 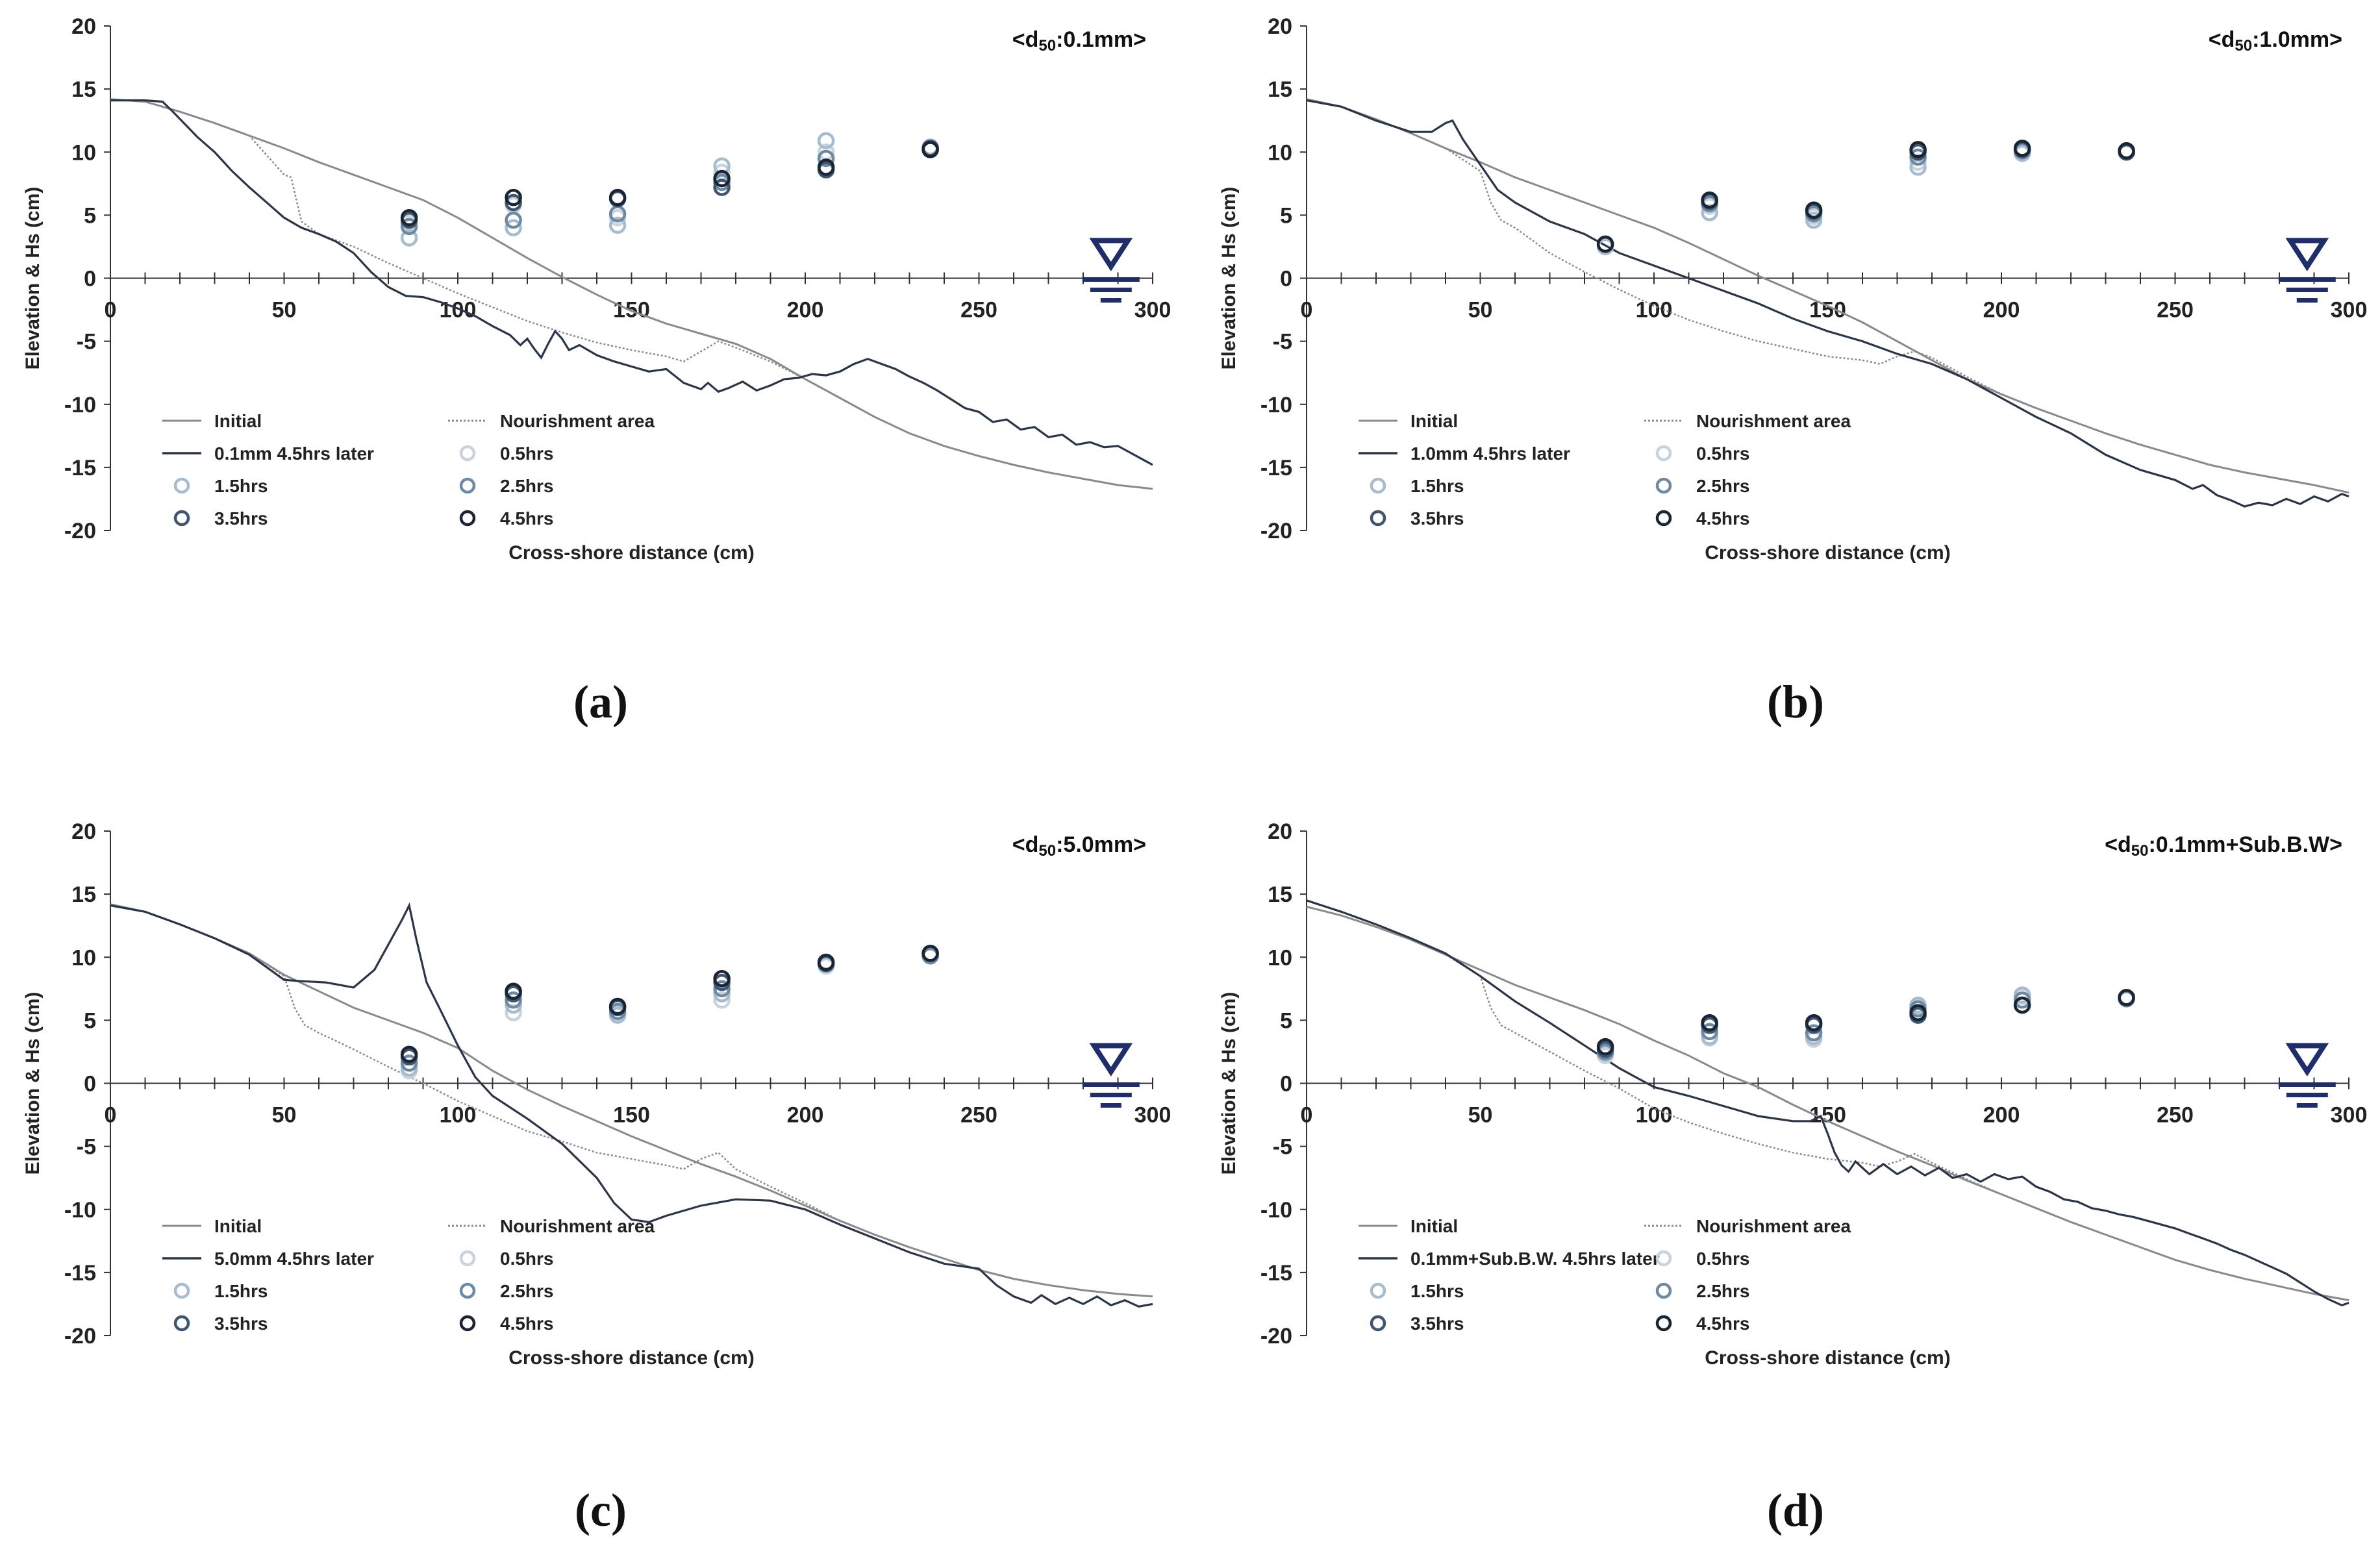 What do you see at coordinates (294, 1259) in the screenshot?
I see `legend-label-profile: 5.0mm 4.5hrs later` at bounding box center [294, 1259].